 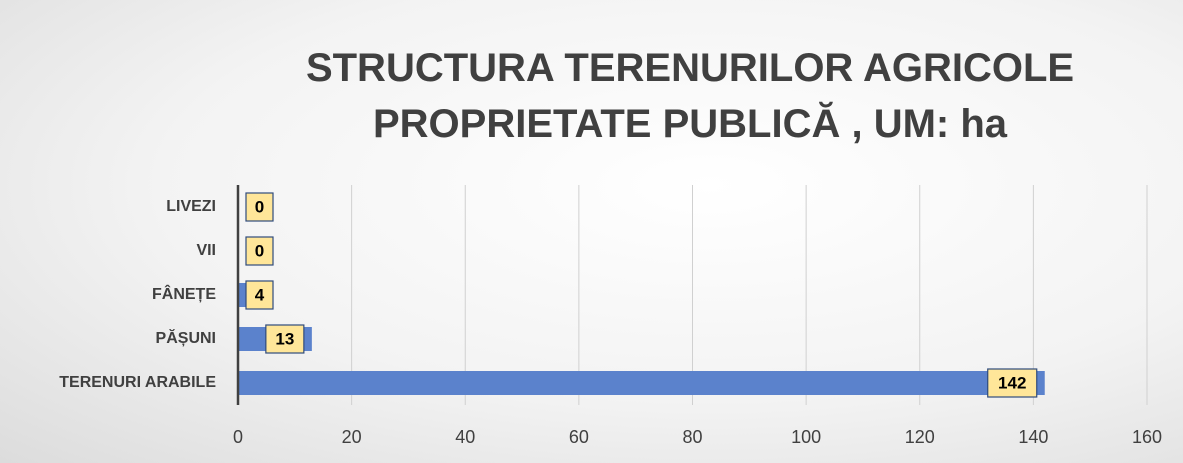 I want to click on y-tick-label: VII, so click(x=206, y=250).